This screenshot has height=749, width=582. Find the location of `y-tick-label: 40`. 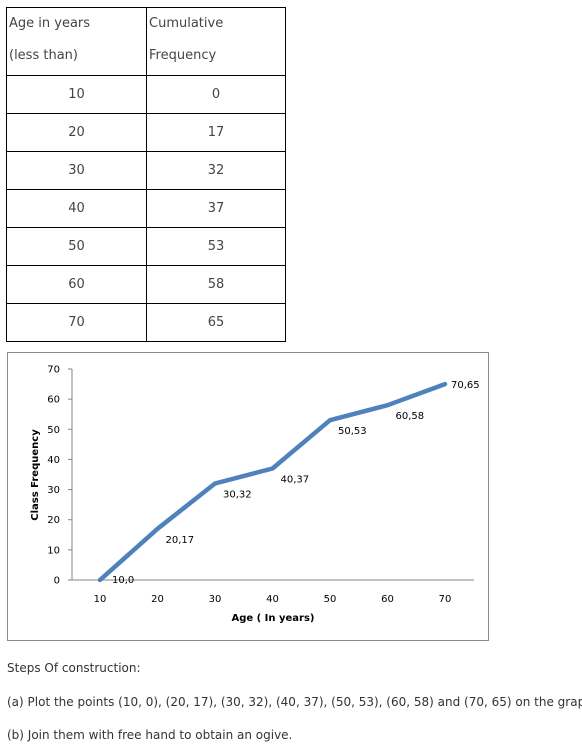

y-tick-label: 40 is located at coordinates (53, 460).